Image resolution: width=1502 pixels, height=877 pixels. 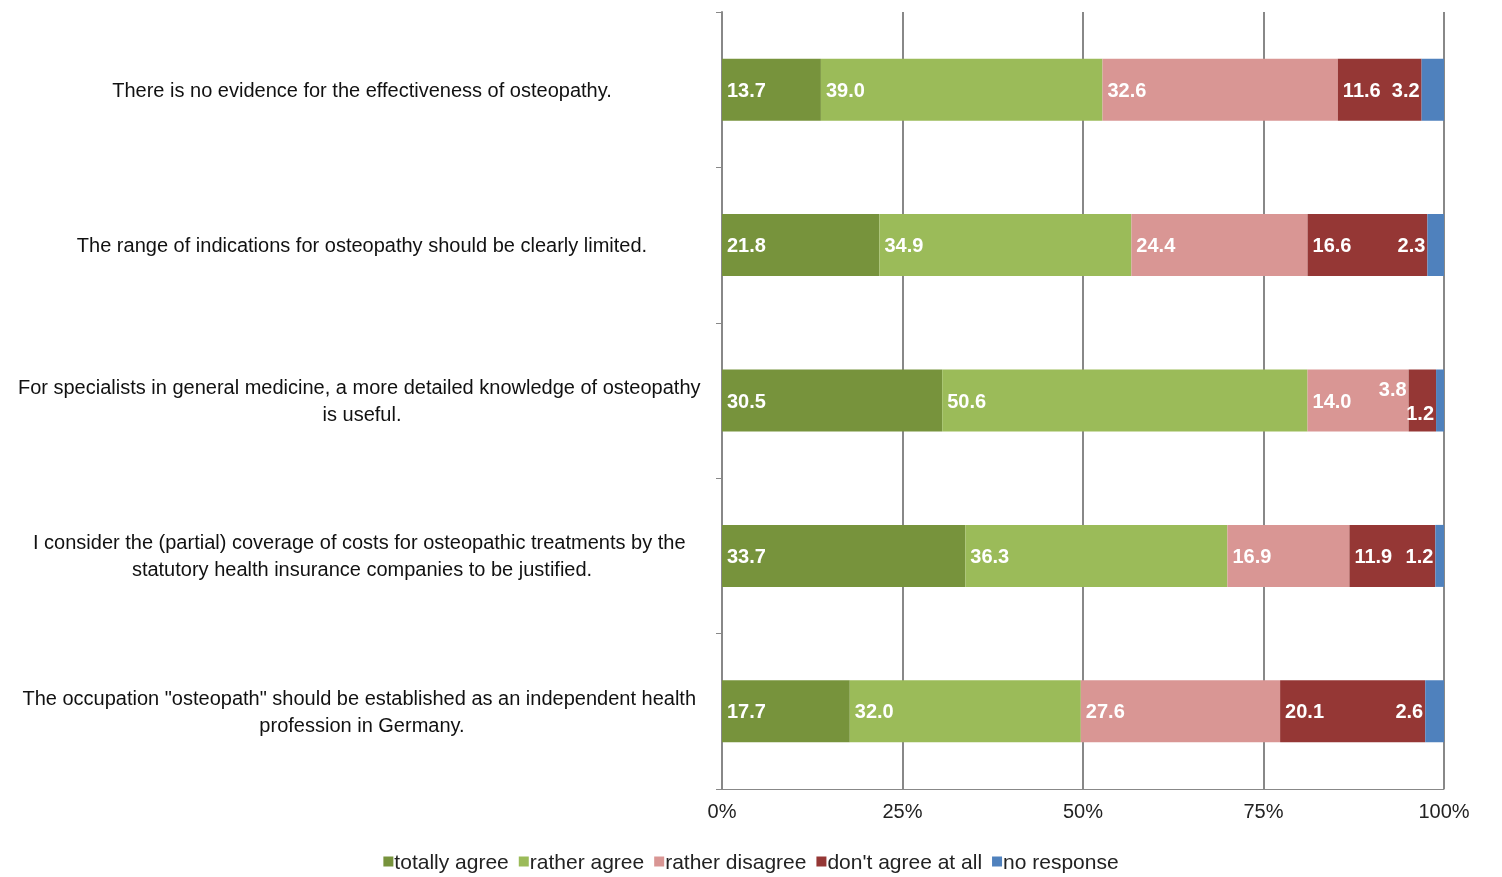 What do you see at coordinates (746, 711) in the screenshot?
I see `data-label: 17.7` at bounding box center [746, 711].